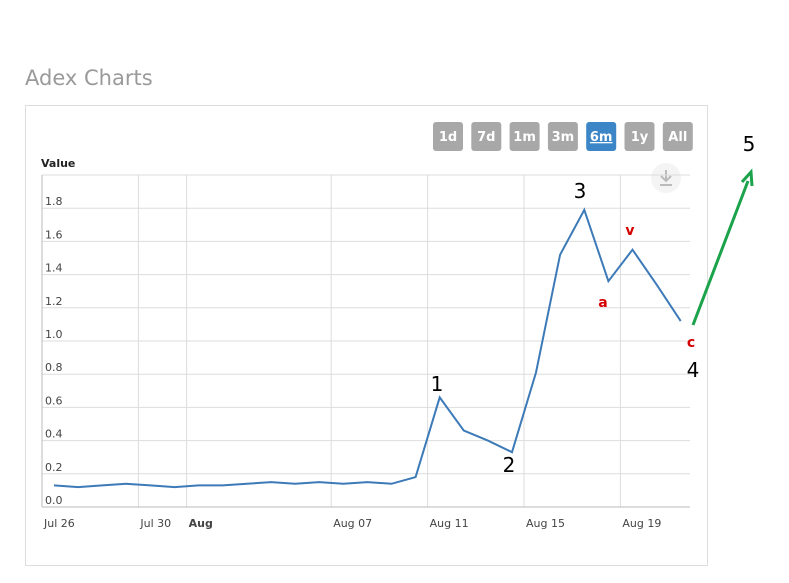  Describe the element at coordinates (54, 334) in the screenshot. I see `y-tick-label: 1.0` at that location.